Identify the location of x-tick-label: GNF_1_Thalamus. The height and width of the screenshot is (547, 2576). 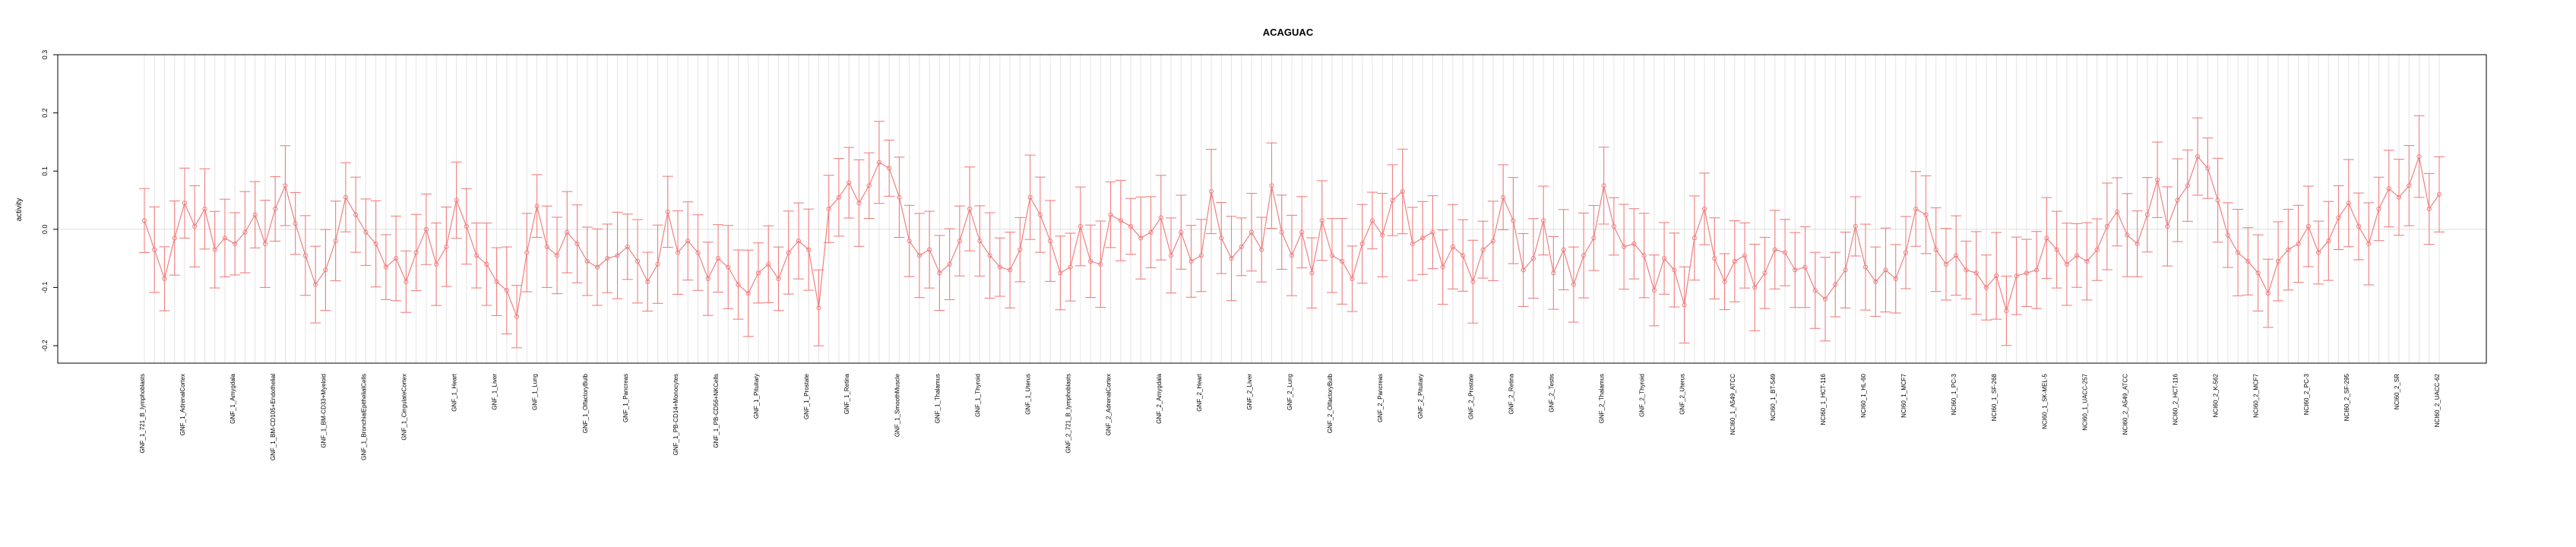
(937, 398).